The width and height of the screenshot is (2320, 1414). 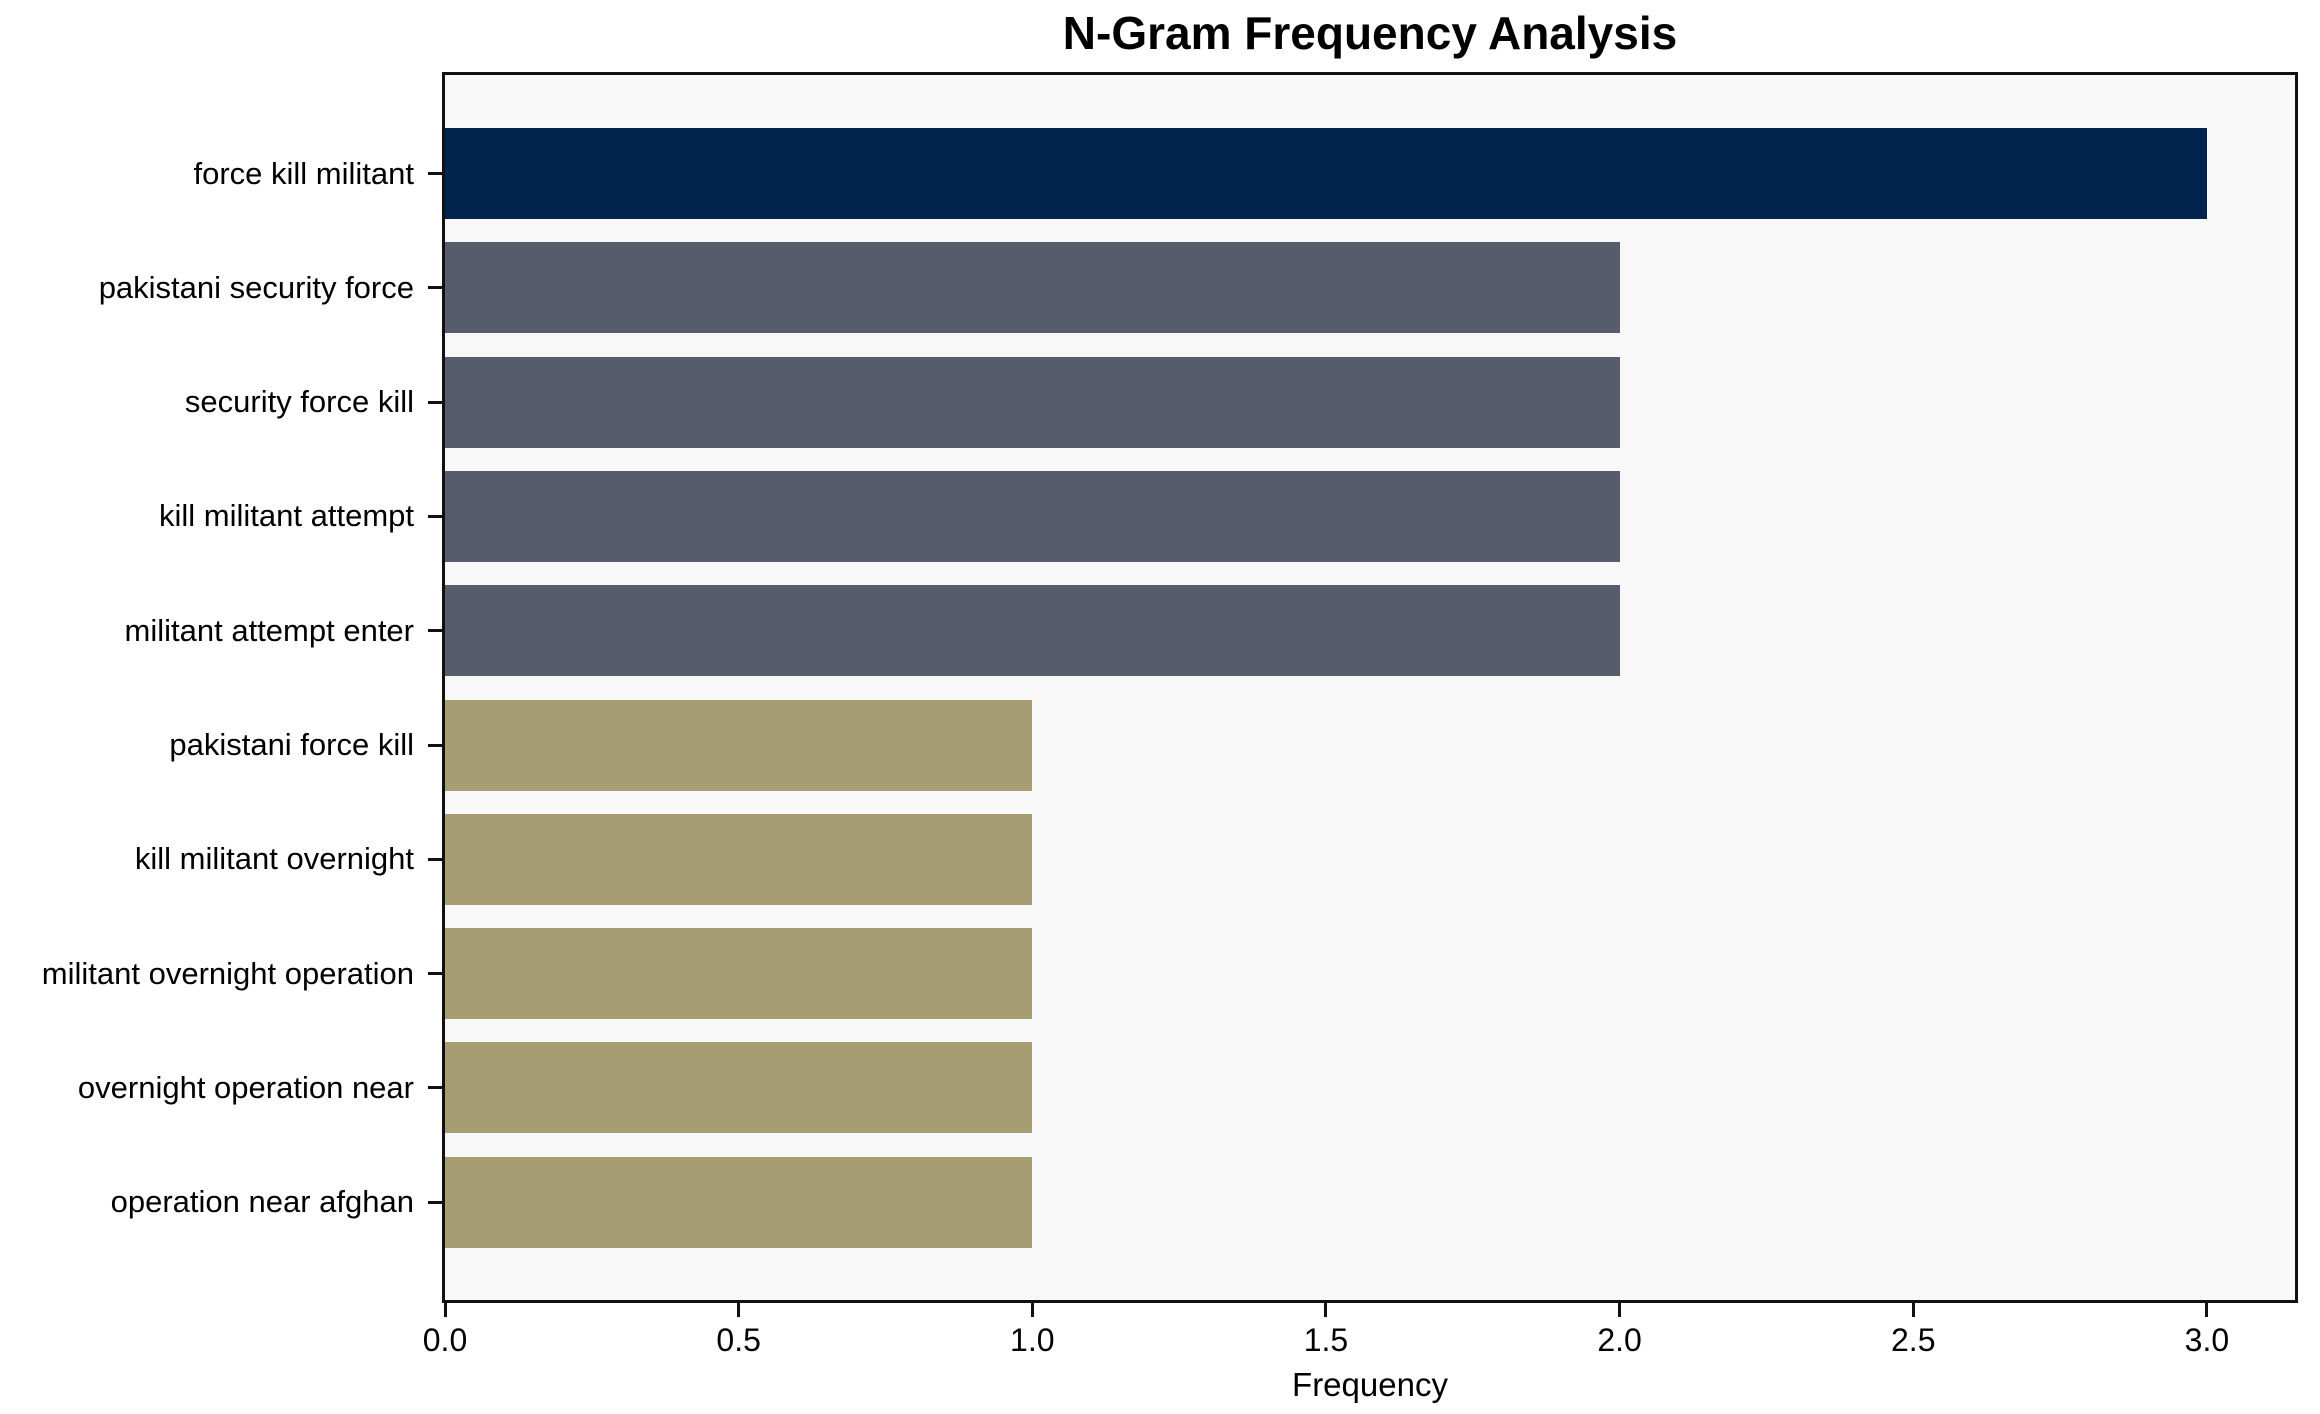 I want to click on bar-militant-attempt-enter, so click(x=1032, y=631).